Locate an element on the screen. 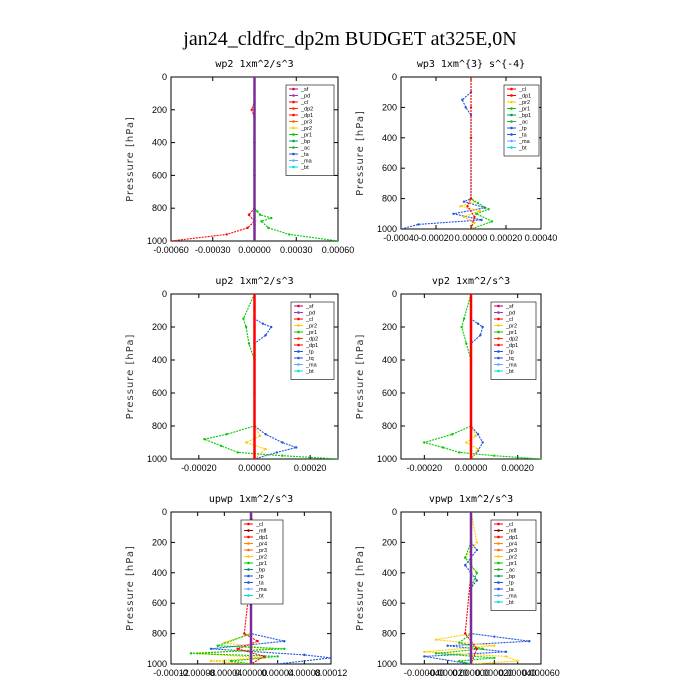 The height and width of the screenshot is (700, 700). panel-title: wp2 1xm^2/s^3 is located at coordinates (254, 64).